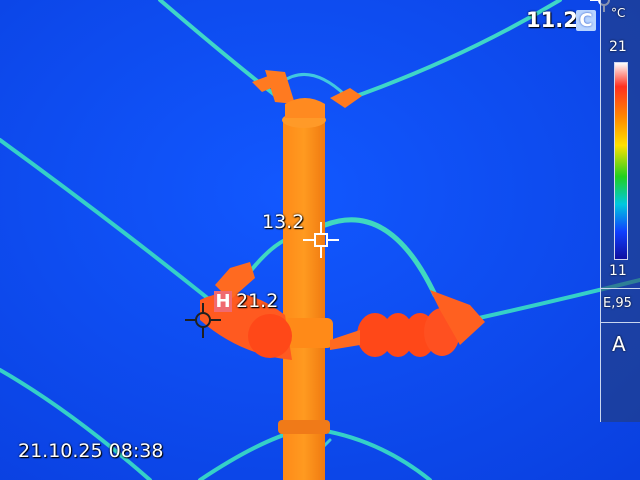 The image size is (640, 480). I want to click on top-insulator, so click(307, 94).